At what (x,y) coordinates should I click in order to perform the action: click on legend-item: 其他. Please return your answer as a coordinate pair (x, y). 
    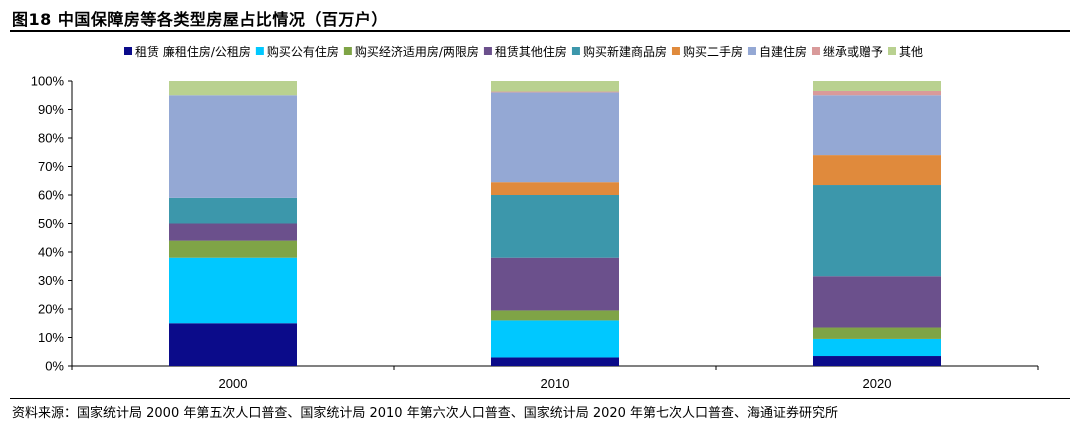
    Looking at the image, I should click on (905, 52).